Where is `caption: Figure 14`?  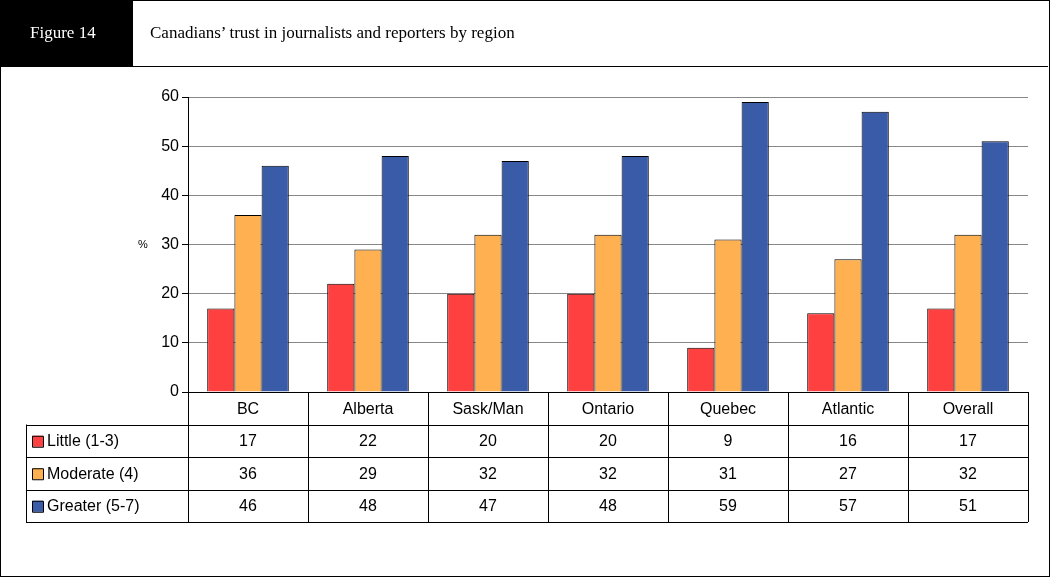
caption: Figure 14 is located at coordinates (66, 33).